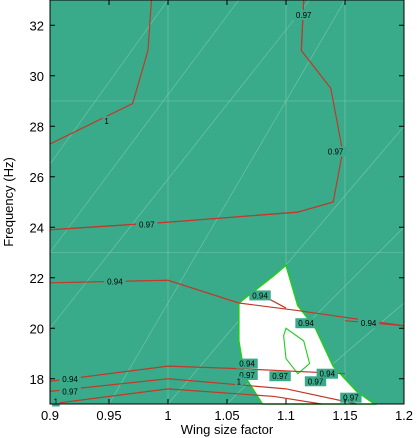  What do you see at coordinates (227, 429) in the screenshot?
I see `x-axis-label: Wing size factor` at bounding box center [227, 429].